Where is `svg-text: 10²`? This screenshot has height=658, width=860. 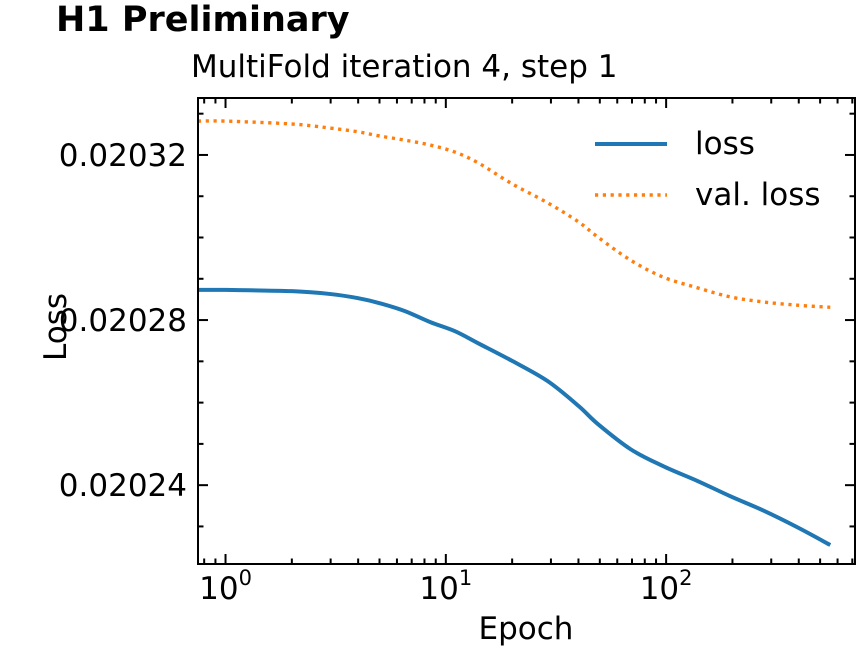 svg-text: 10² is located at coordinates (666, 586).